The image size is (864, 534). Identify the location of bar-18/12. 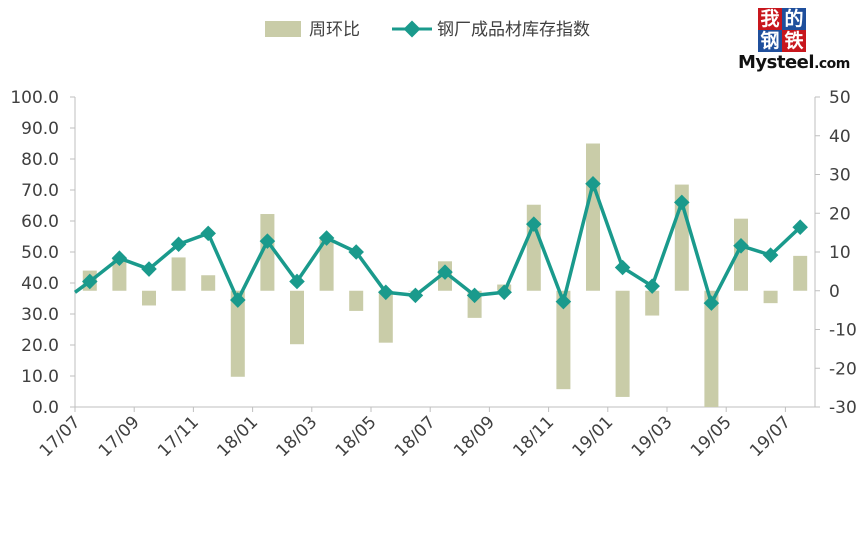
(593, 217).